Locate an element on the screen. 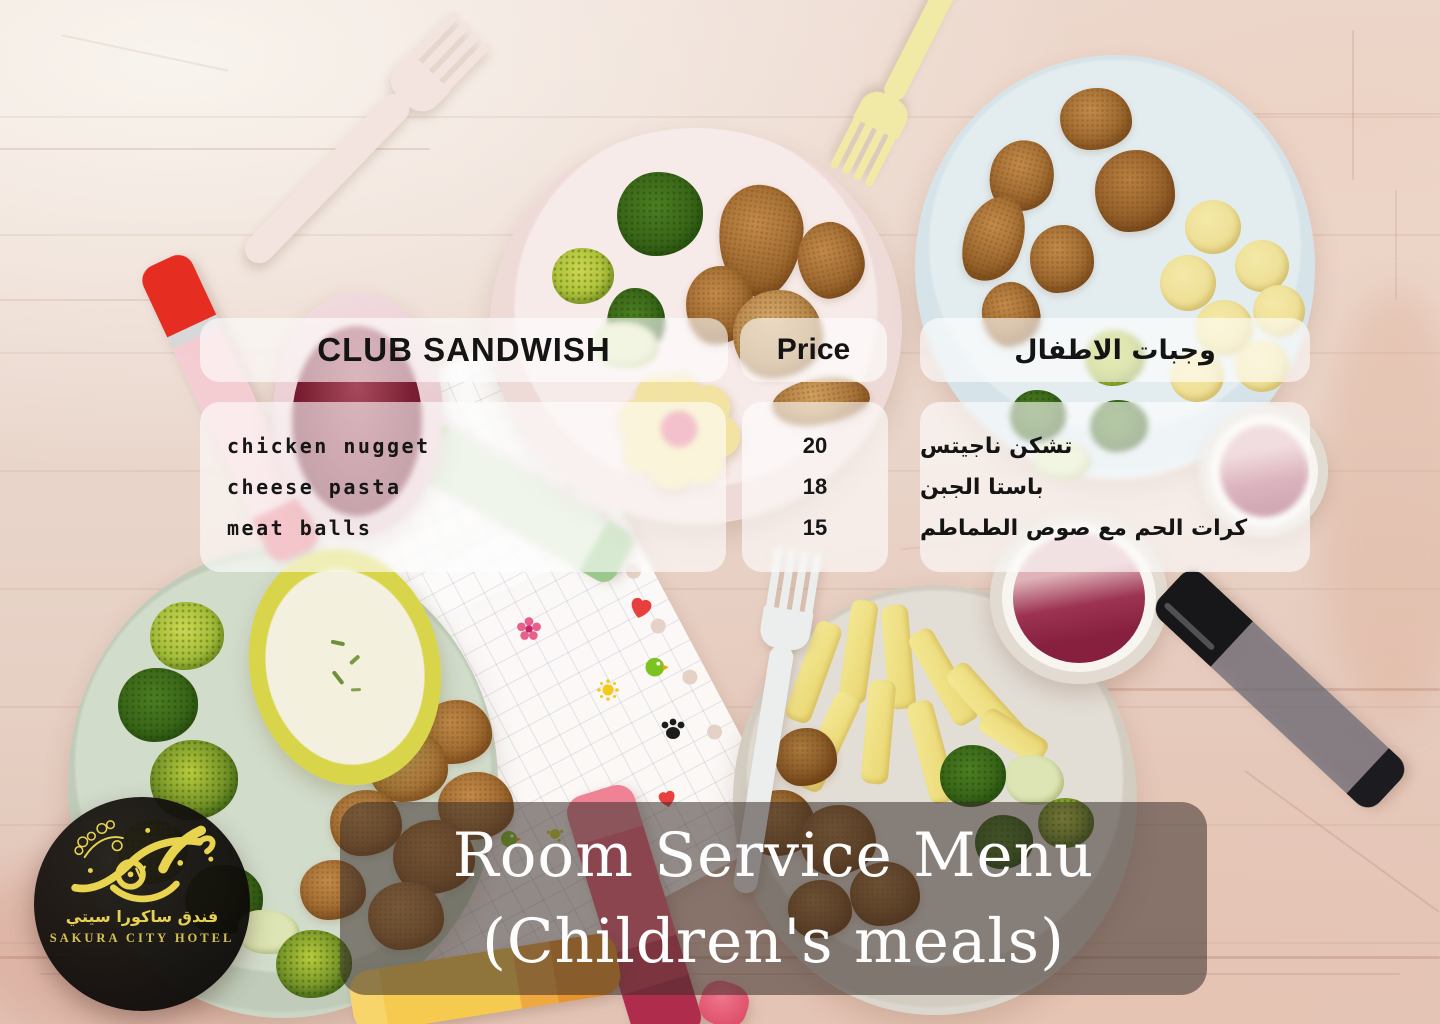 Image resolution: width=1440 pixels, height=1024 pixels. menu-item-price: 18 is located at coordinates (815, 486).